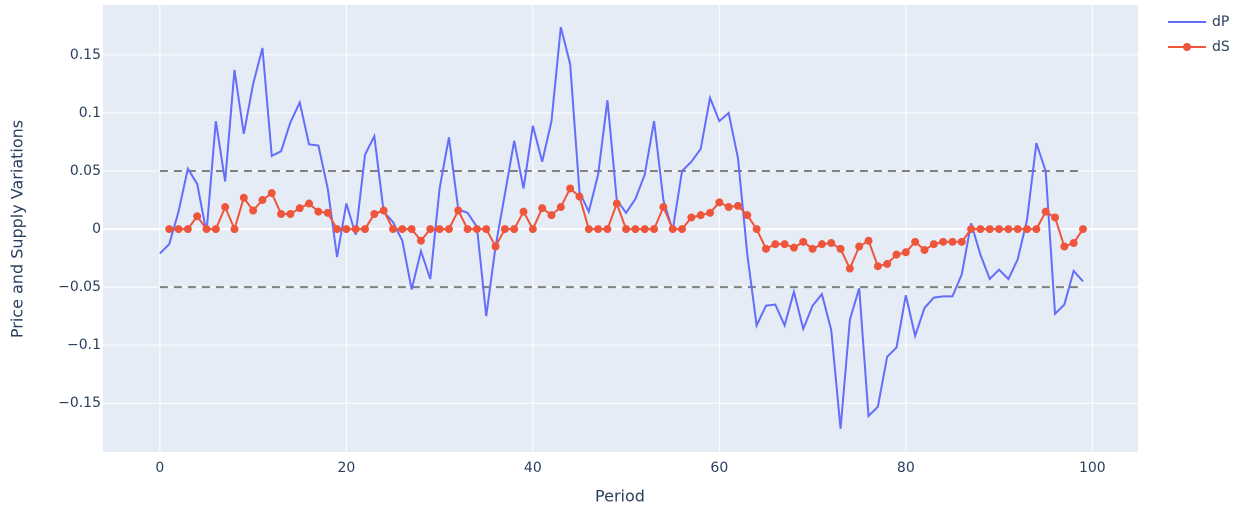 The width and height of the screenshot is (1243, 510). What do you see at coordinates (159, 468) in the screenshot?
I see `x-tick-label: 0` at bounding box center [159, 468].